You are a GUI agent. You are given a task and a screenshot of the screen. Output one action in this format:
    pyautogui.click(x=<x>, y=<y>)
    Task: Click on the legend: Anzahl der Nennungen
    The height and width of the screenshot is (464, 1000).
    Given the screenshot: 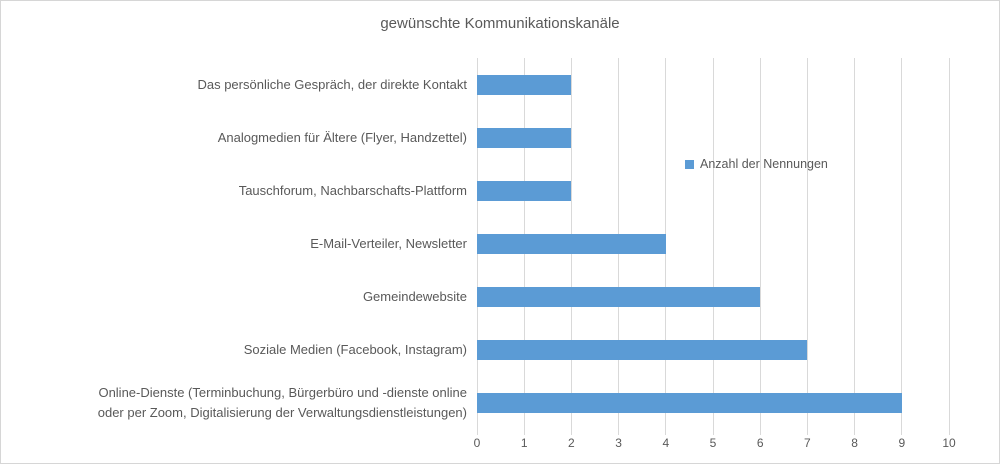 What is the action you would take?
    pyautogui.click(x=756, y=164)
    